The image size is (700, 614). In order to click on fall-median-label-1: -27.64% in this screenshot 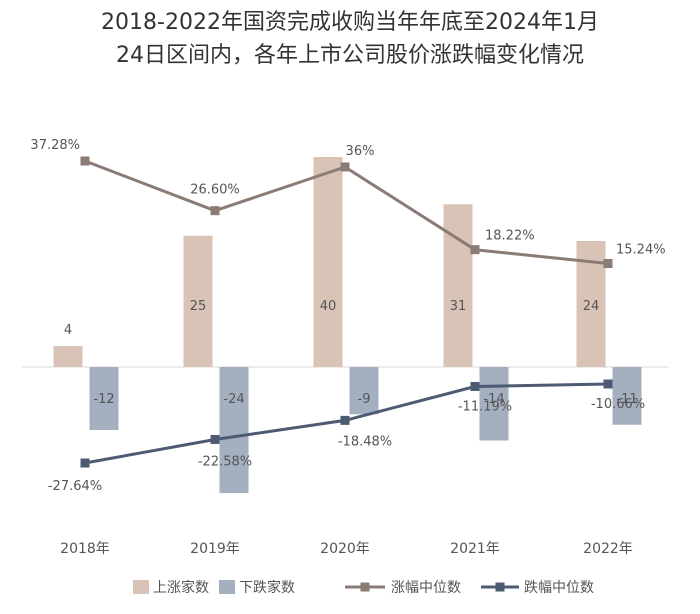, I will do `click(75, 486)`.